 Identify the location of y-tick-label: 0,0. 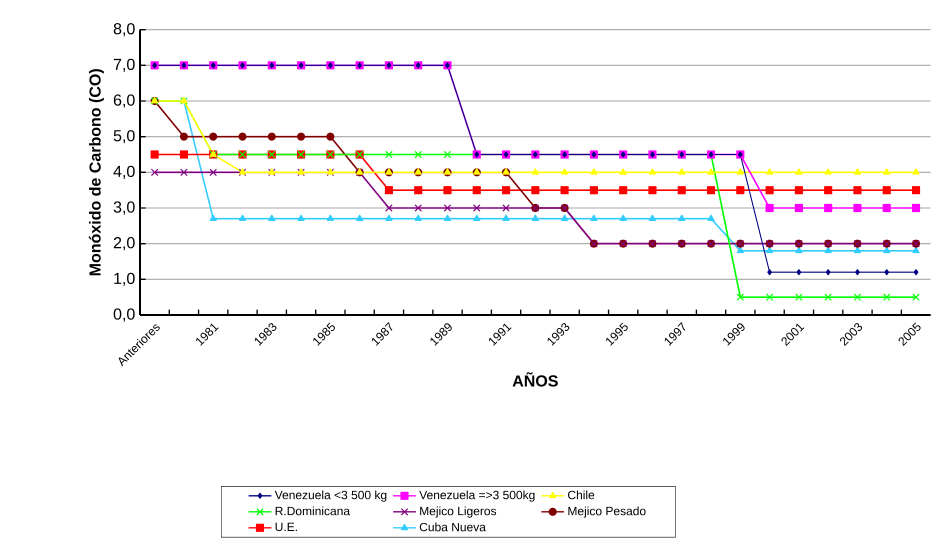
(124, 315).